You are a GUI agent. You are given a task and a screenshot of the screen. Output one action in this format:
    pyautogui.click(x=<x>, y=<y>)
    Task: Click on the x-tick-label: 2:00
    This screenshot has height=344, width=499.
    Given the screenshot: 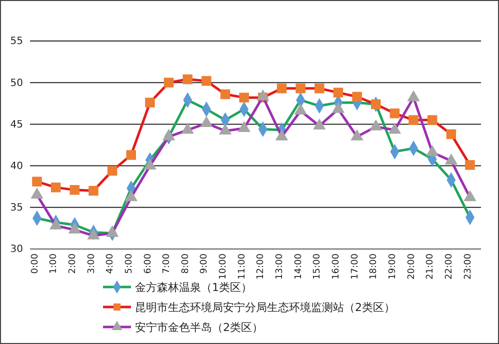 What is the action you would take?
    pyautogui.click(x=73, y=263)
    